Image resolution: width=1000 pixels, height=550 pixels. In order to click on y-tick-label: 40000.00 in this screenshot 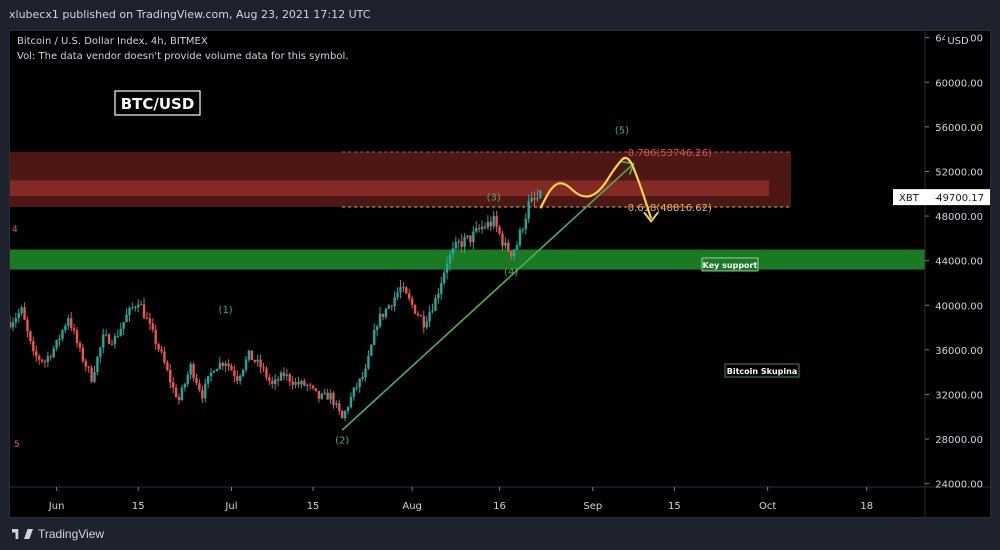, I will do `click(959, 306)`.